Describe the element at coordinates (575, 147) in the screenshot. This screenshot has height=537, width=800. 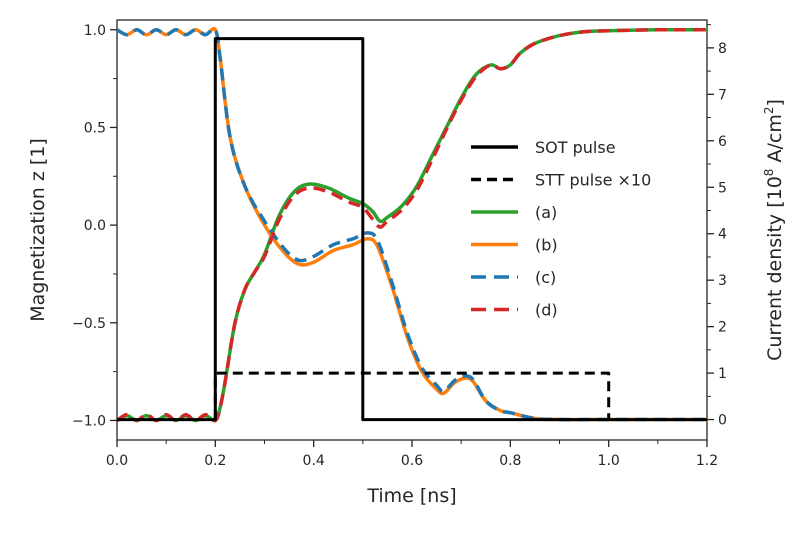
I see `legend-label: SOT pulse` at that location.